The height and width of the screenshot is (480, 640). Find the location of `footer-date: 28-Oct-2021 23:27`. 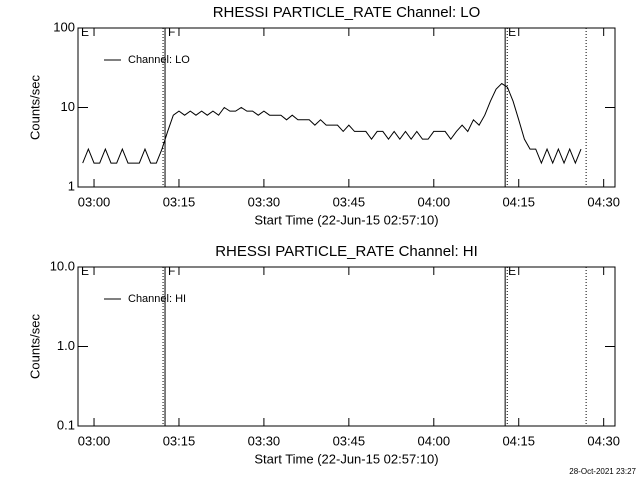

footer-date: 28-Oct-2021 23:27 is located at coordinates (602, 471).